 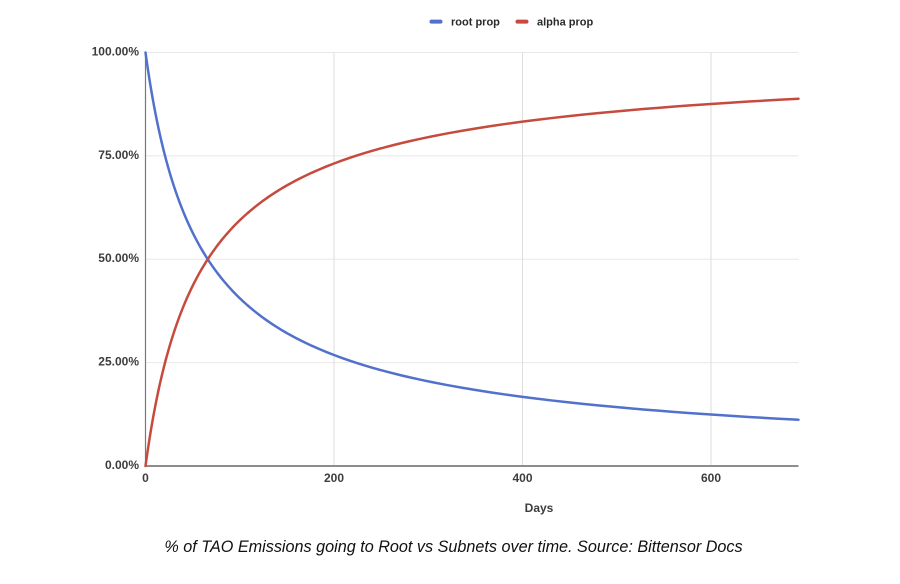 I want to click on svg-text: 75.00%, so click(x=118, y=155).